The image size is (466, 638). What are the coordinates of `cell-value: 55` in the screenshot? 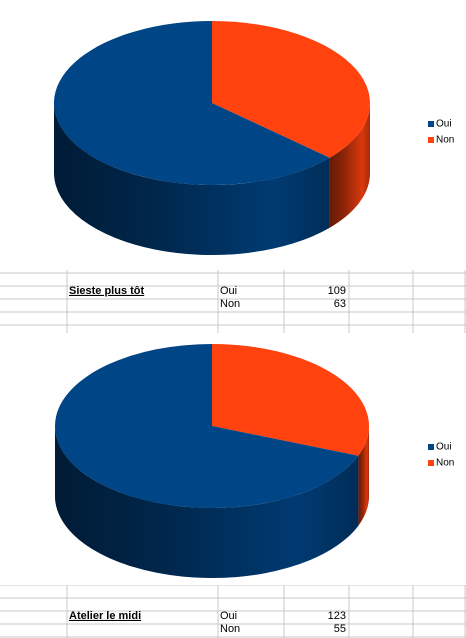 It's located at (340, 629).